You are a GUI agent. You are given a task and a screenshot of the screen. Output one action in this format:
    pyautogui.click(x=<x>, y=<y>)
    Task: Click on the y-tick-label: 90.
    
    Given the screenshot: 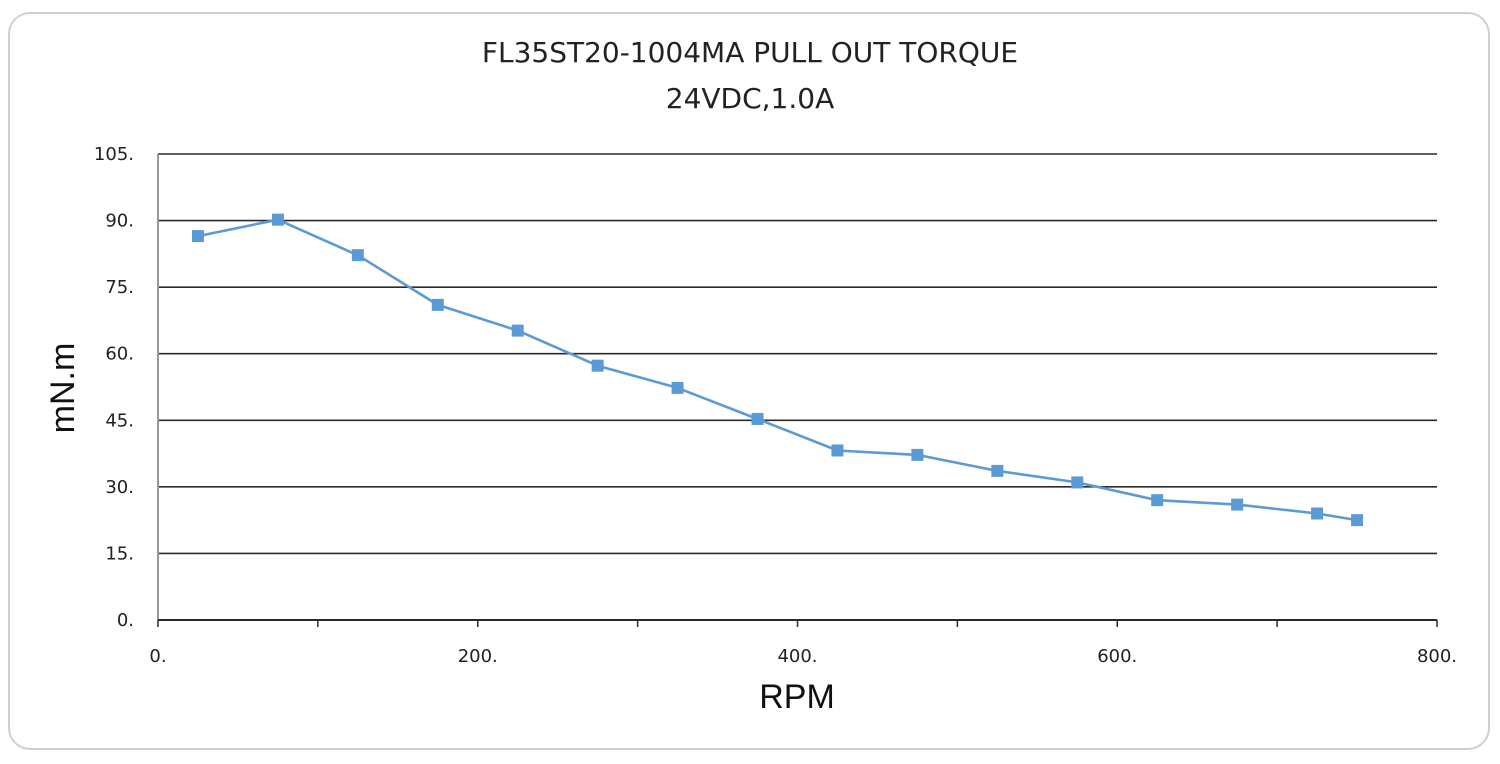 What is the action you would take?
    pyautogui.click(x=119, y=221)
    